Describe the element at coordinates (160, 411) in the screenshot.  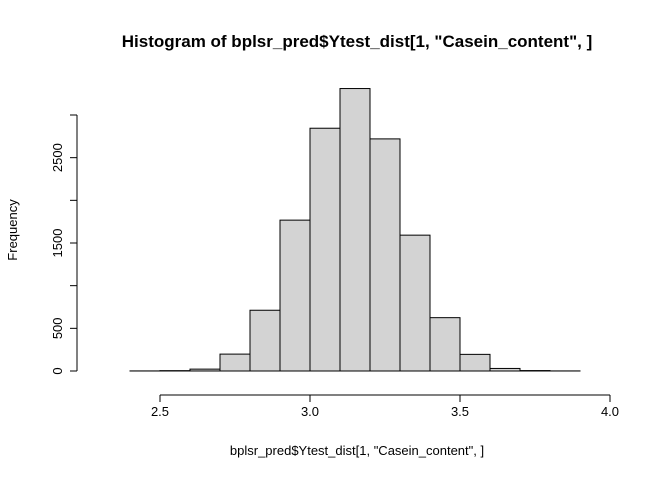
I see `x-tick-label: 2.5` at that location.